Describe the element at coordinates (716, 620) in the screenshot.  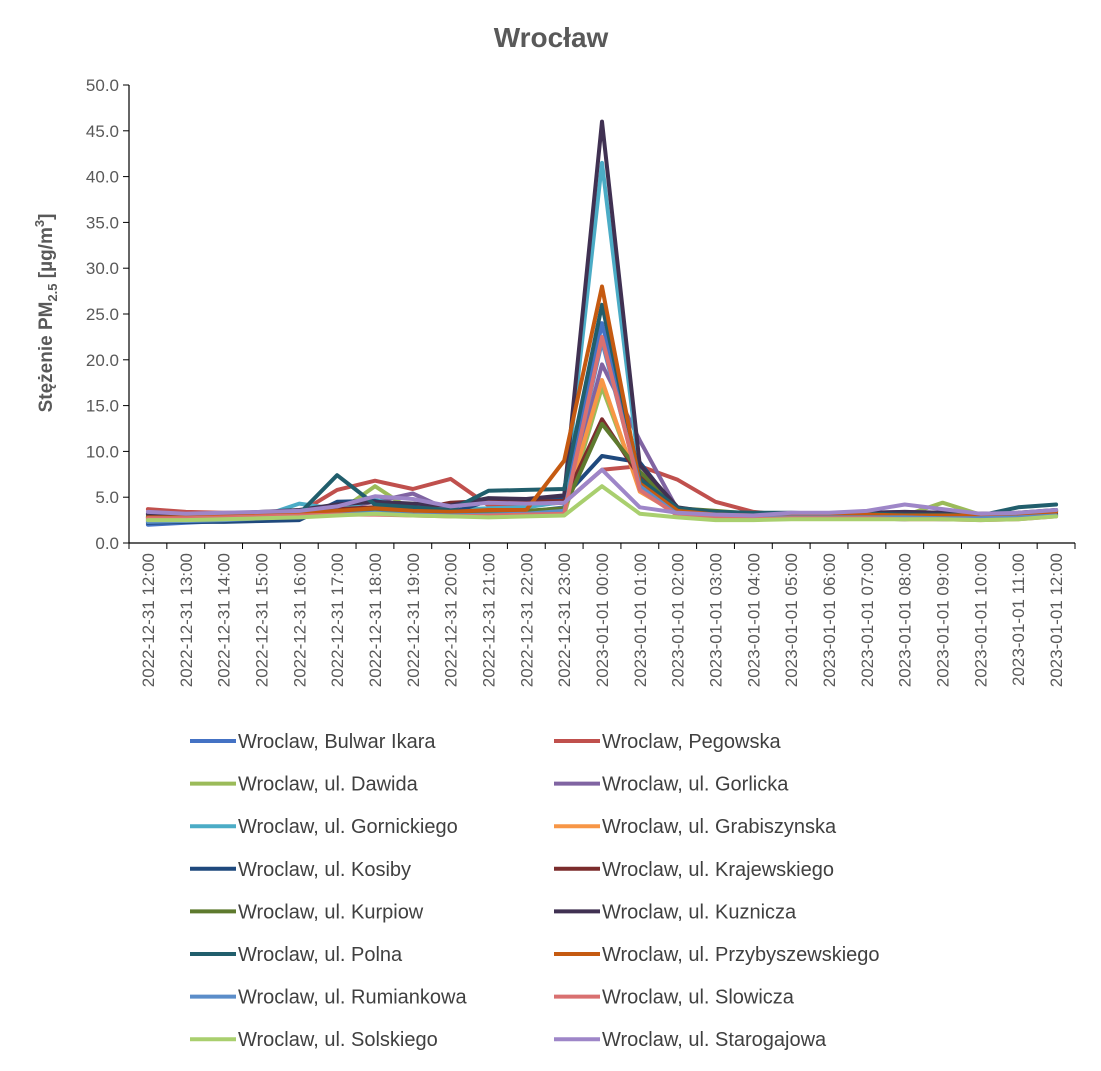
I see `x-tick-label: 2023-01-01 03:00` at that location.